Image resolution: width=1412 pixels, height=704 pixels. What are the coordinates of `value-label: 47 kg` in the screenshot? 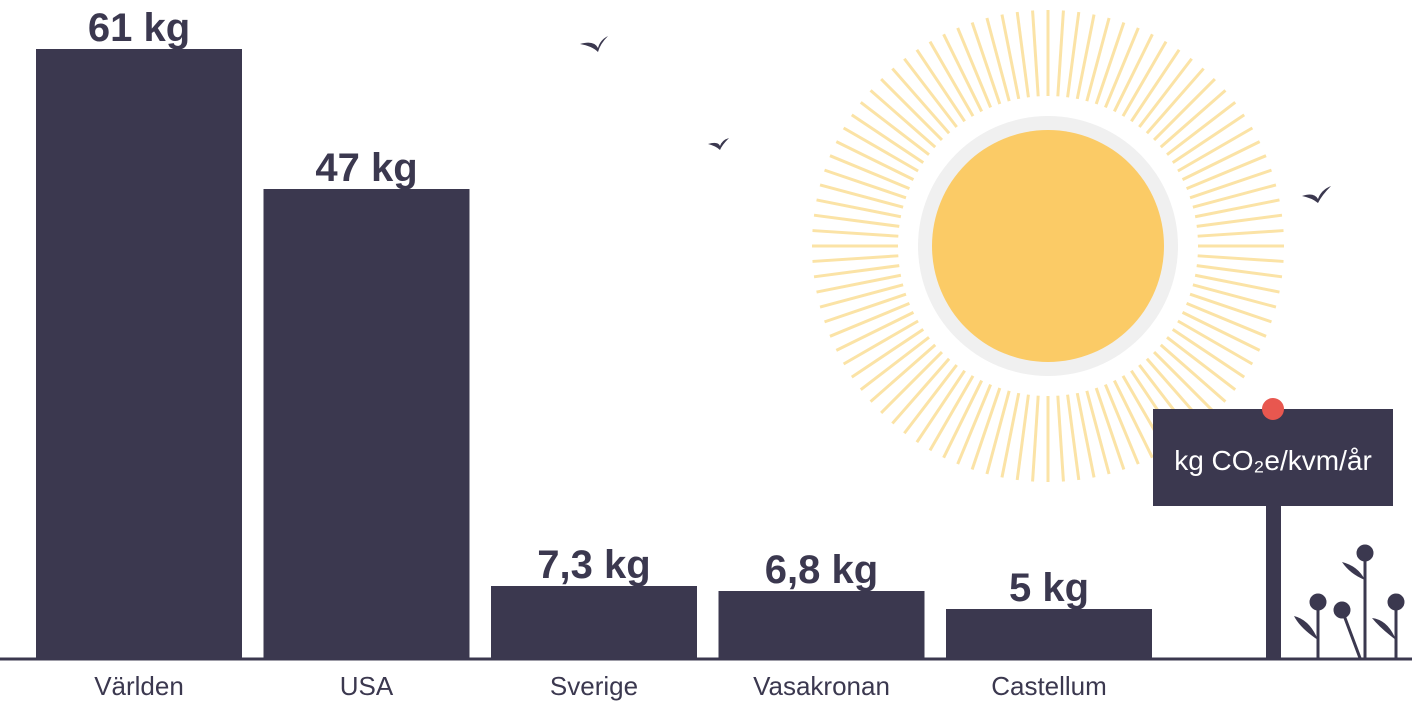 It's located at (366, 168).